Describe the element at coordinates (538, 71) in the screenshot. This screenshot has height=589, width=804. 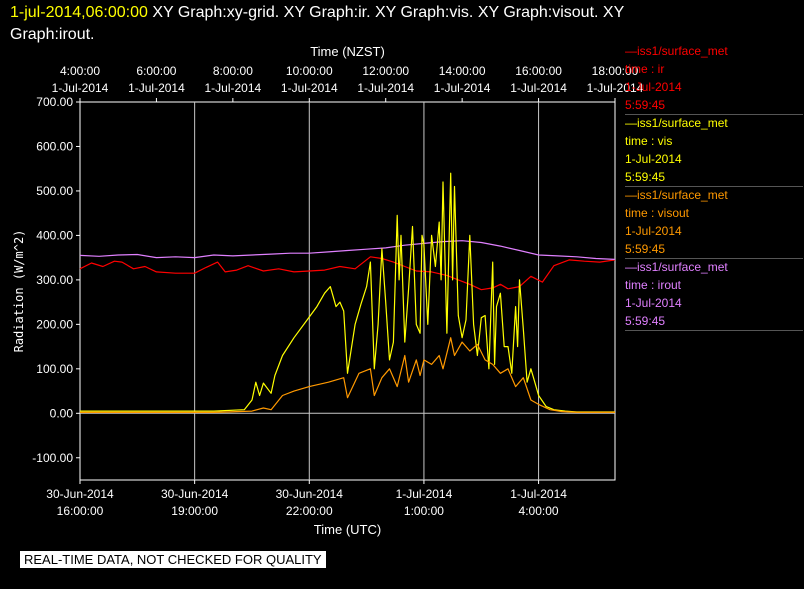
I see `x2-tick-label-time: 16:00:00` at that location.